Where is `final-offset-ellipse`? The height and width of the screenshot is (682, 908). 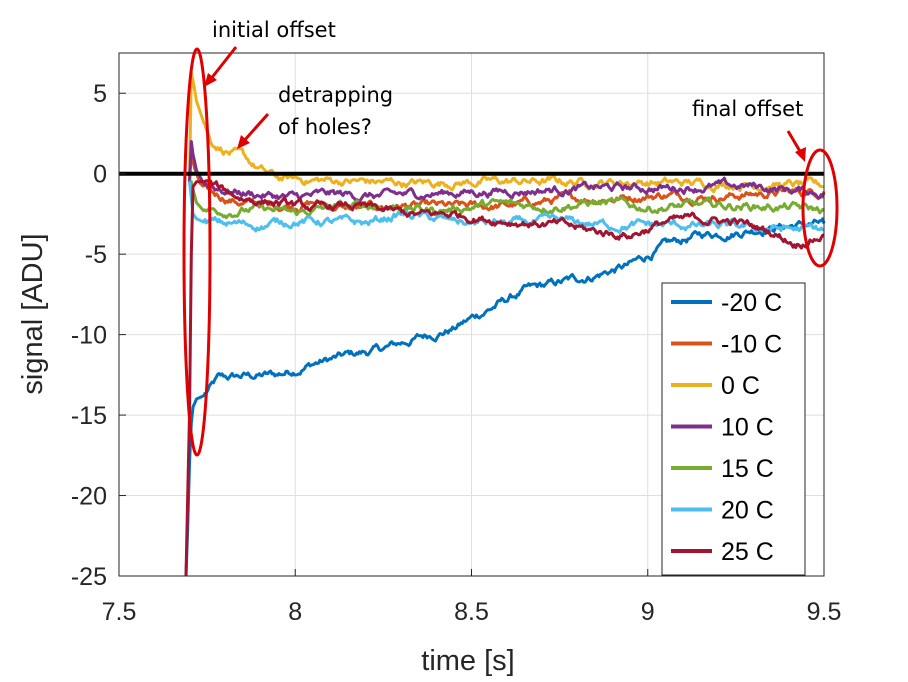 final-offset-ellipse is located at coordinates (820, 208).